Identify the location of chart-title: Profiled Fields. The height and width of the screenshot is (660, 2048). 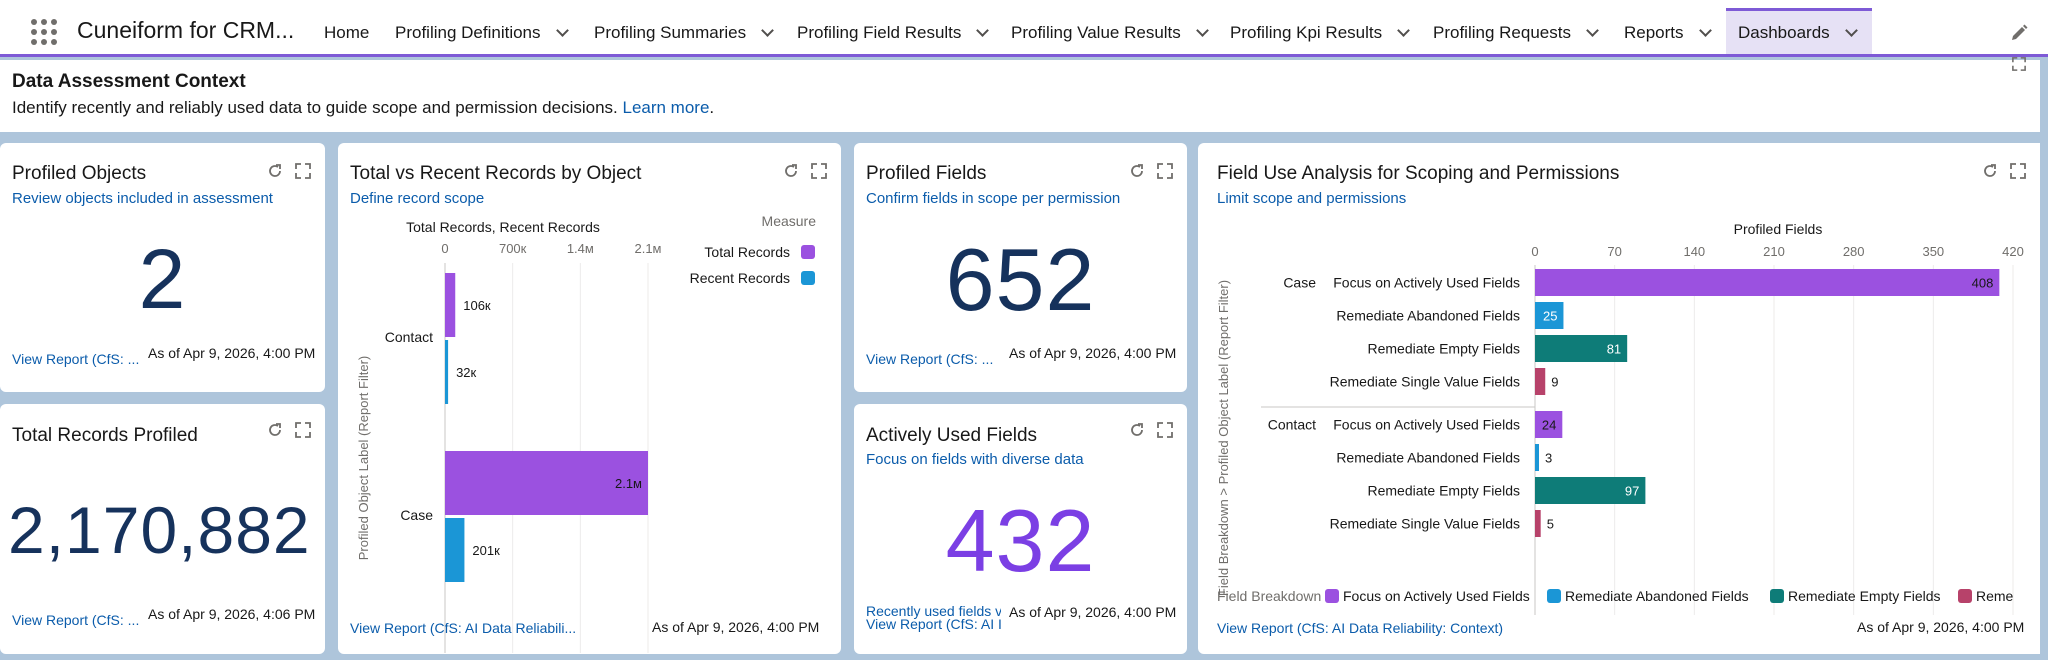
(1778, 229).